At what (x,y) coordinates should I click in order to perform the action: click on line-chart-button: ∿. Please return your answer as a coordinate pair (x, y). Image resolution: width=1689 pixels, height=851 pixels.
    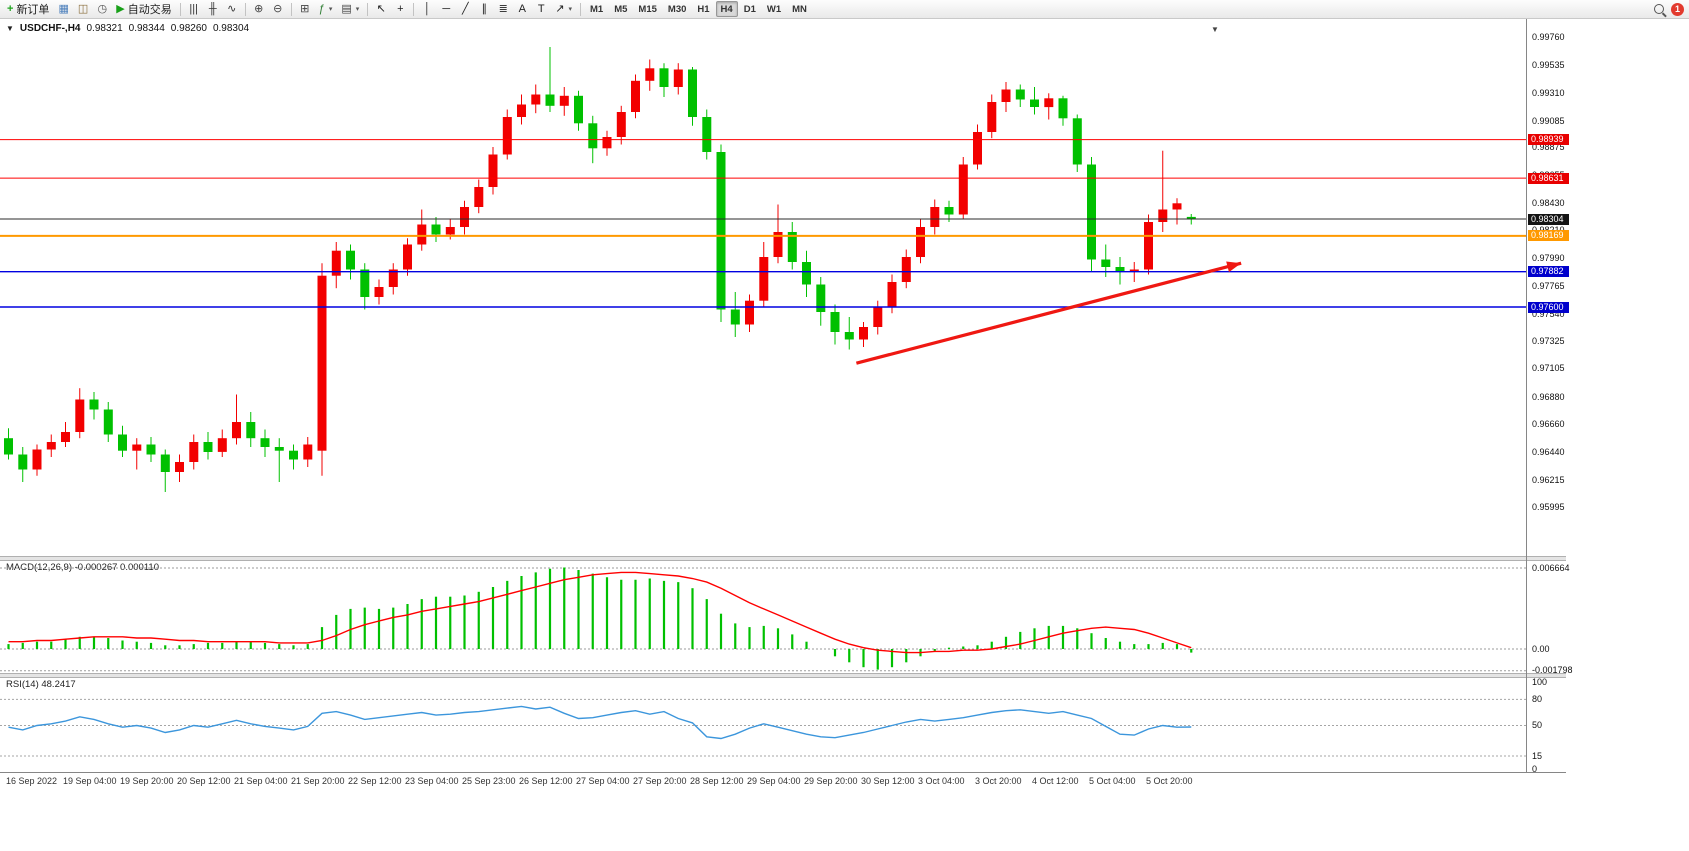
    Looking at the image, I should click on (232, 9).